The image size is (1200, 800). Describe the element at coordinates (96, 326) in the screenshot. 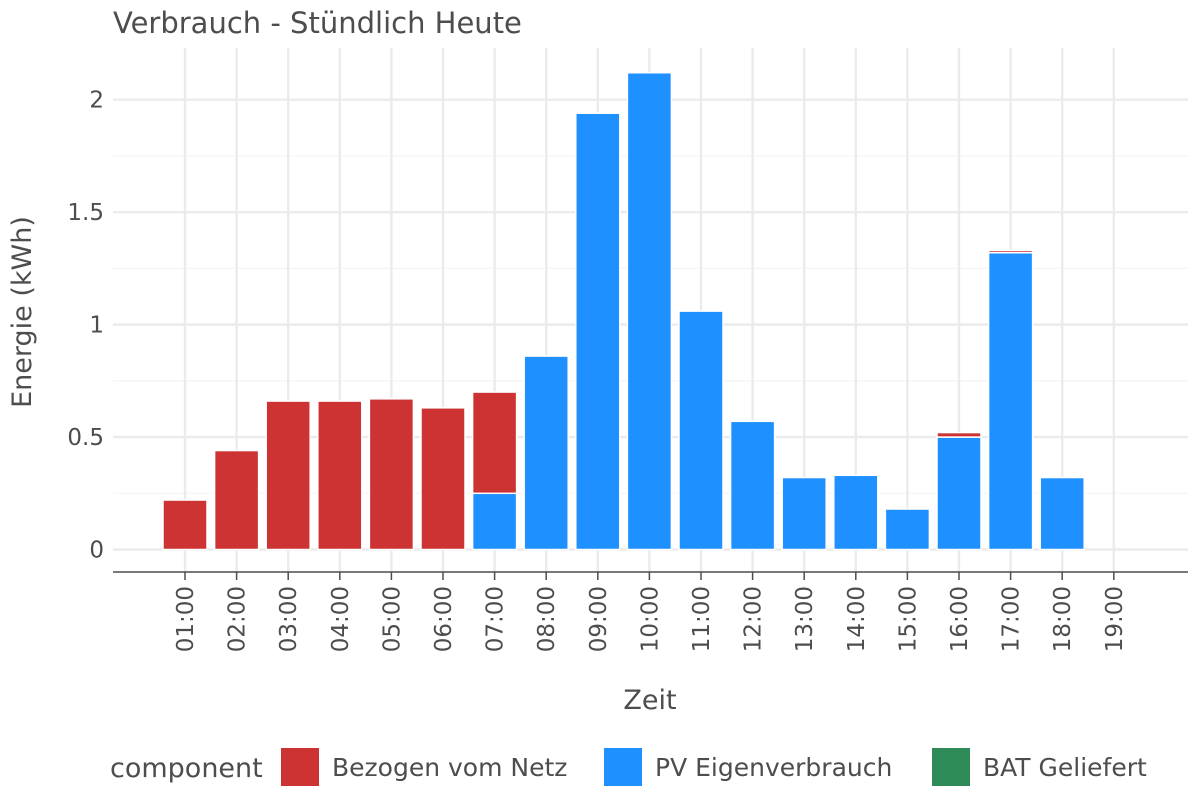

I see `y-tick-label: 1` at that location.